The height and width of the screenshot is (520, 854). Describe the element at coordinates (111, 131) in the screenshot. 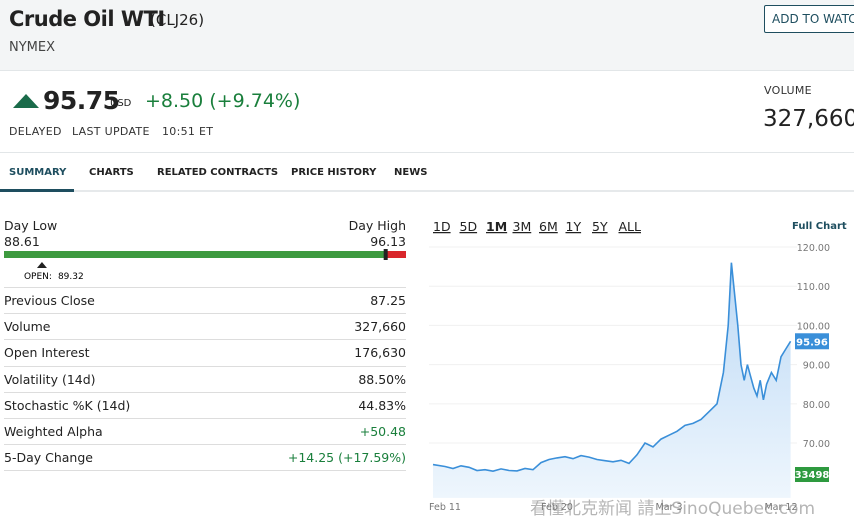

I see `last-update-label: LAST UPDATE` at that location.